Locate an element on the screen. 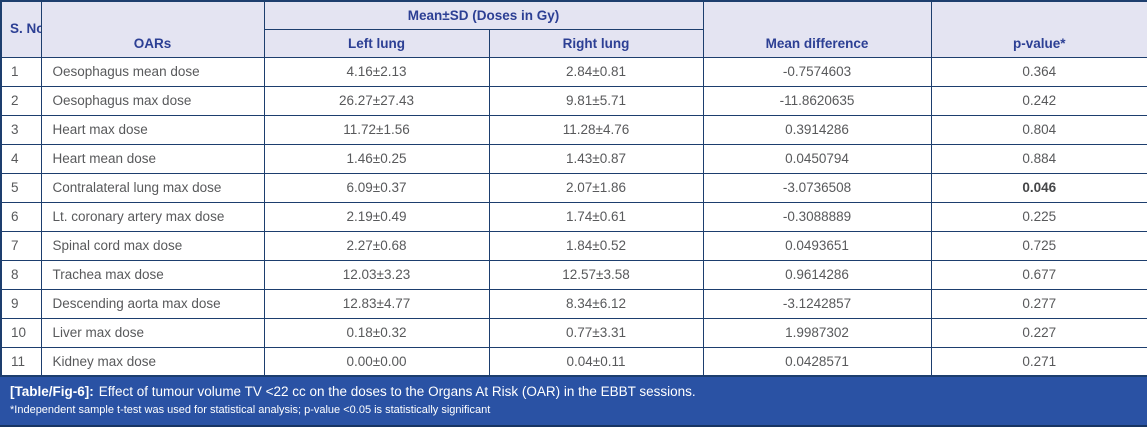  cell-left-lung: 2.27±0.68 is located at coordinates (376, 245).